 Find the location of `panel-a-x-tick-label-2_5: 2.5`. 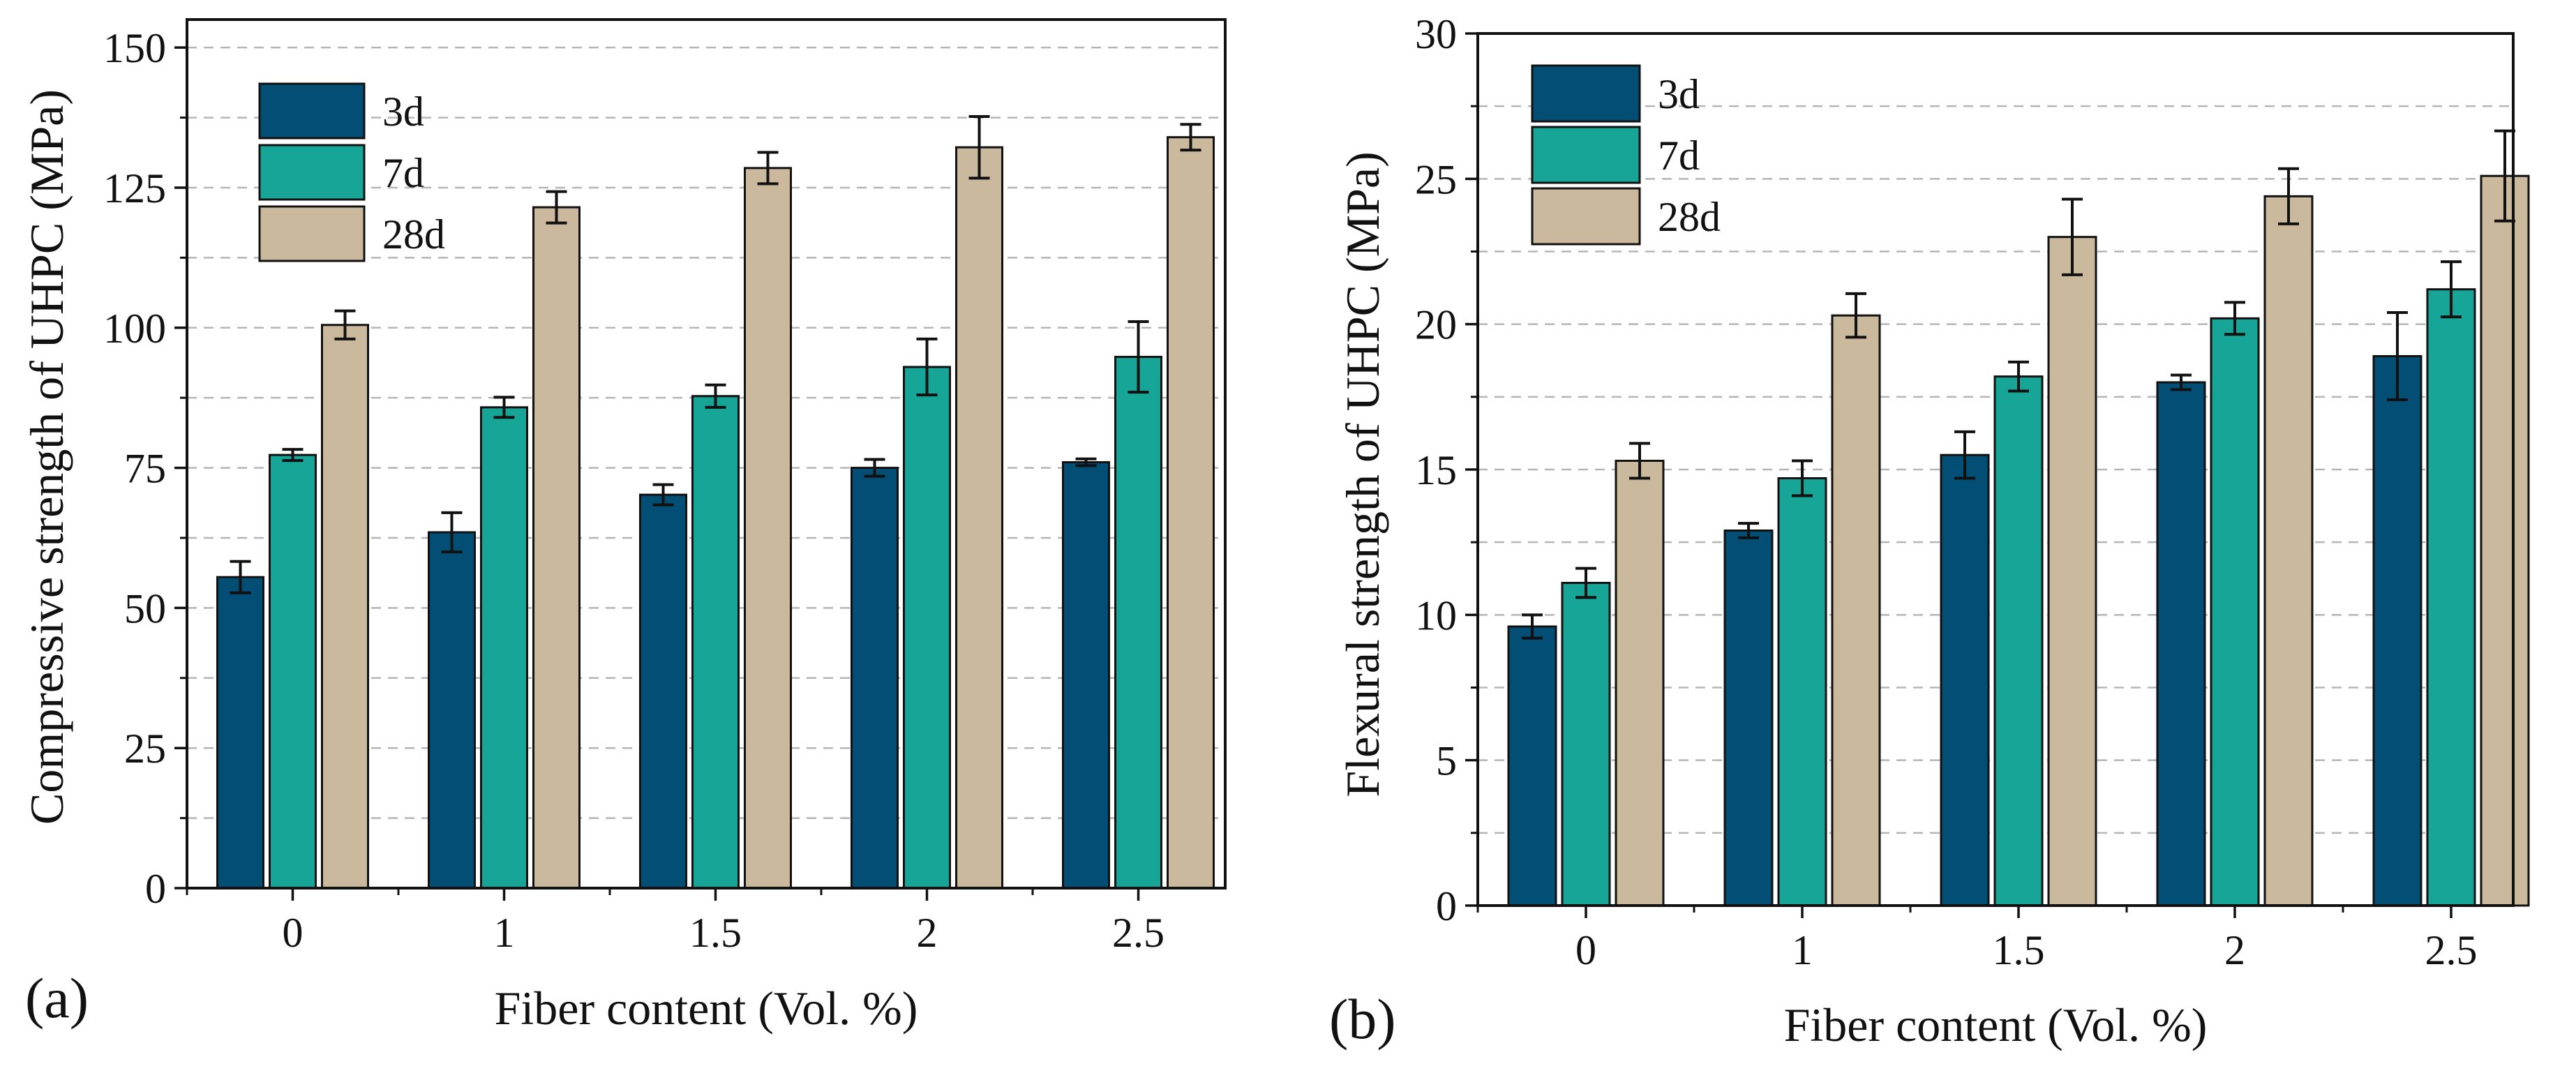

panel-a-x-tick-label-2_5: 2.5 is located at coordinates (1138, 933).